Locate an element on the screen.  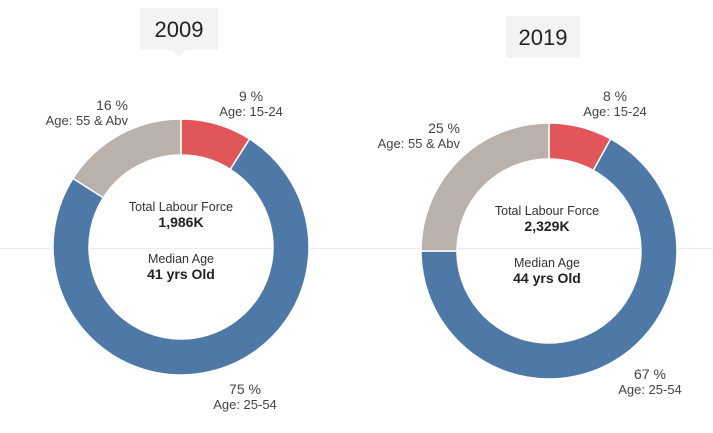
year-title-tip is located at coordinates (179, 53).